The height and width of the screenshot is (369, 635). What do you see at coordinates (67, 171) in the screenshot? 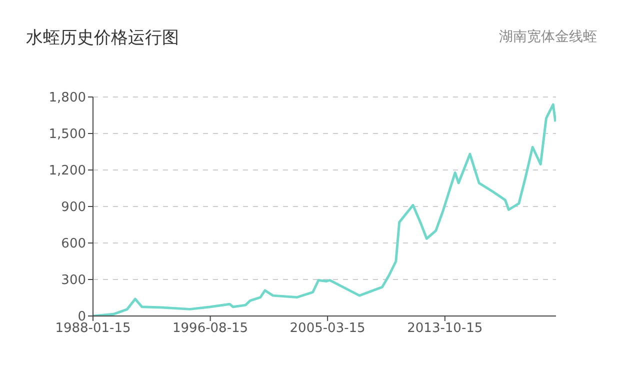
I see `y-tick-label: 1,200` at bounding box center [67, 171].